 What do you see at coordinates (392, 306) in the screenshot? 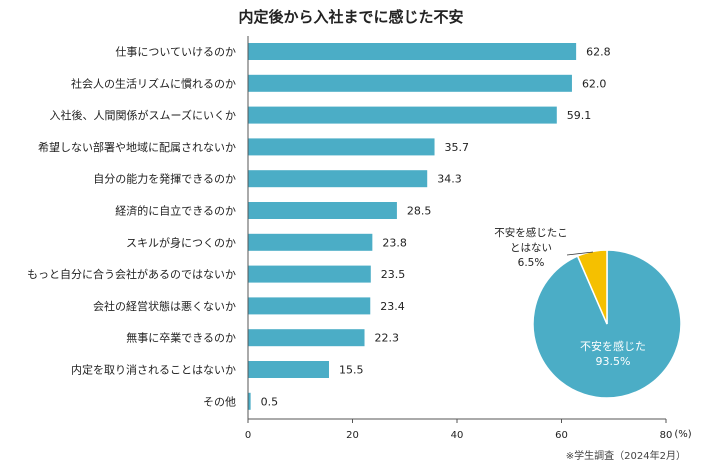
I see `value-label: 23.4` at bounding box center [392, 306].